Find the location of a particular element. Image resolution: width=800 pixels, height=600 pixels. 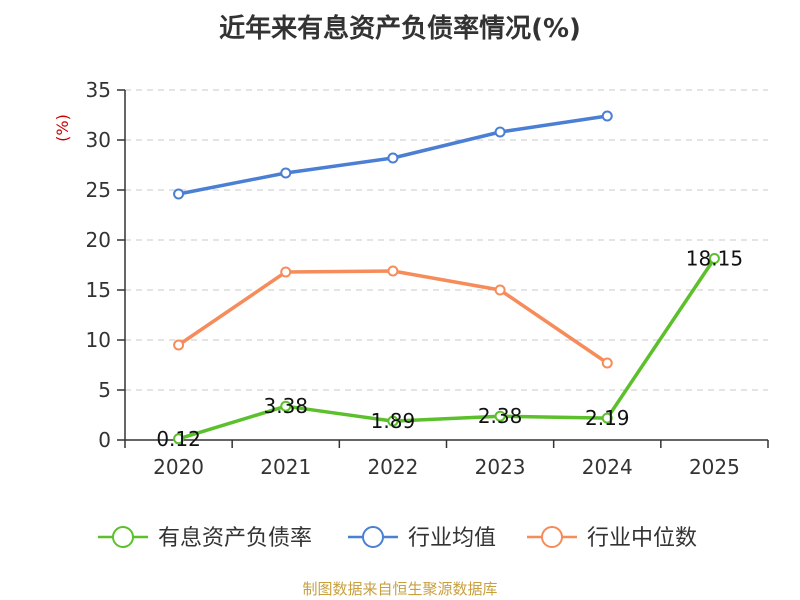

legend-label-0: 有息资产负债率 is located at coordinates (235, 538).